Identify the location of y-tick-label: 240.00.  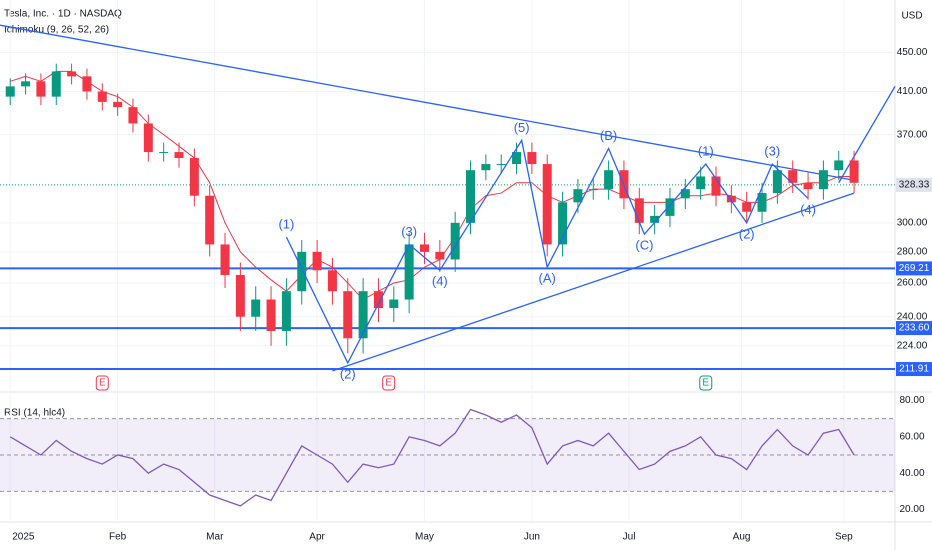
(912, 316).